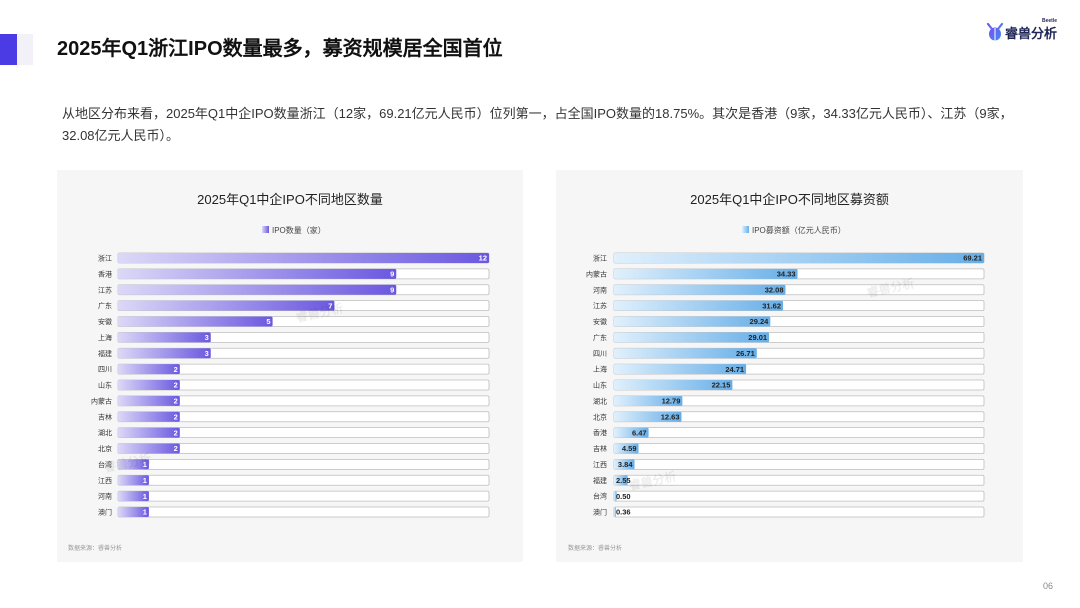 The image size is (1080, 608). Describe the element at coordinates (280, 49) in the screenshot. I see `page-title: 2025年Q1浙江IPO数量最多，募资规模居全国首位` at that location.